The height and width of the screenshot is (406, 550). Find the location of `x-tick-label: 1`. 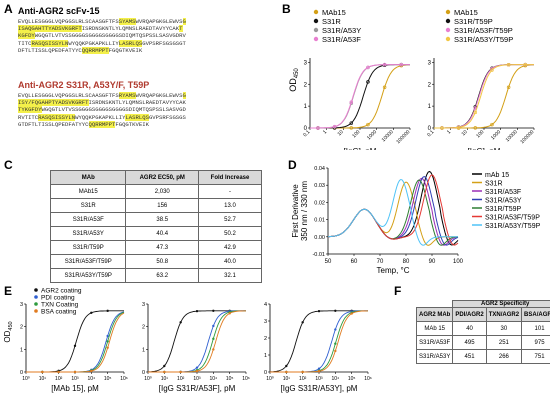

x-tick-label: 1 is located at coordinates (325, 132).